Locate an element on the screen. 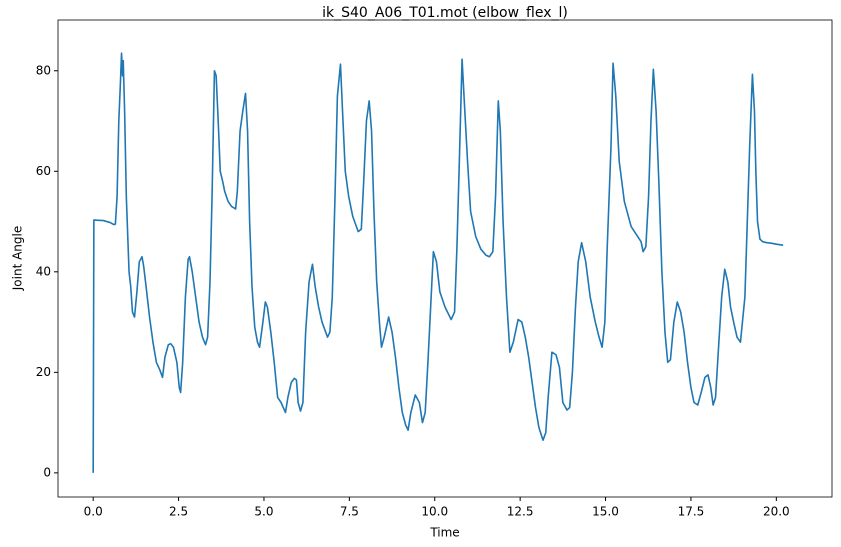 The image size is (841, 547). x-tick-label: 17.5 is located at coordinates (691, 512).